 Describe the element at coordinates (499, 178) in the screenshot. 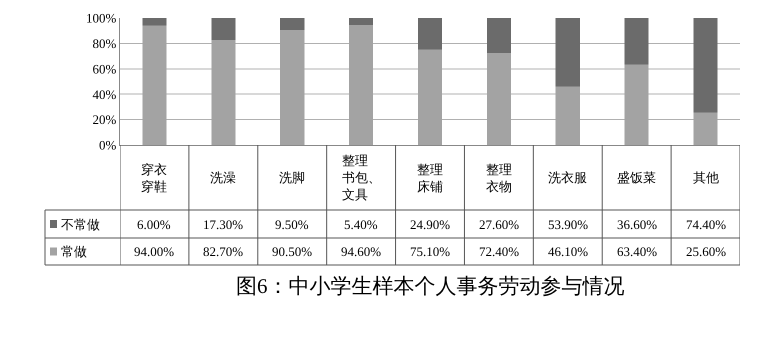

I see `x-tick-label: 整理衣物` at that location.